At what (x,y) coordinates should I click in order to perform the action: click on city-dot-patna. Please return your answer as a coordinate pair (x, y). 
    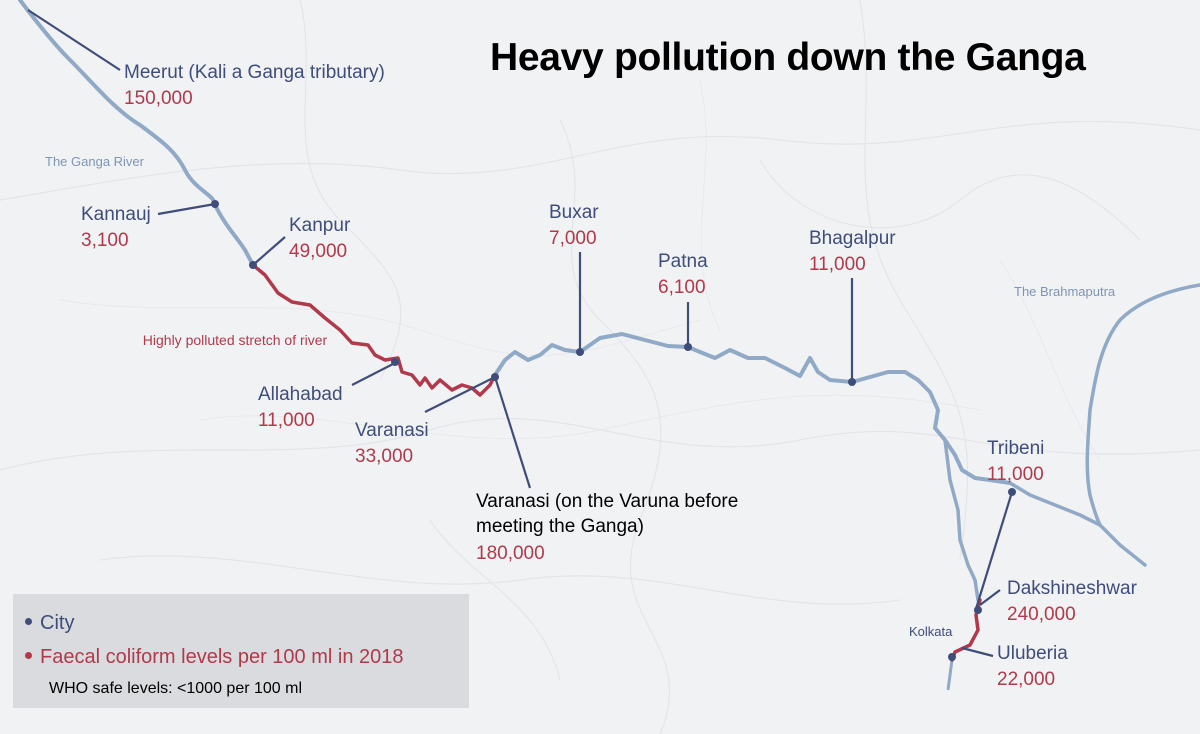
    Looking at the image, I should click on (688, 347).